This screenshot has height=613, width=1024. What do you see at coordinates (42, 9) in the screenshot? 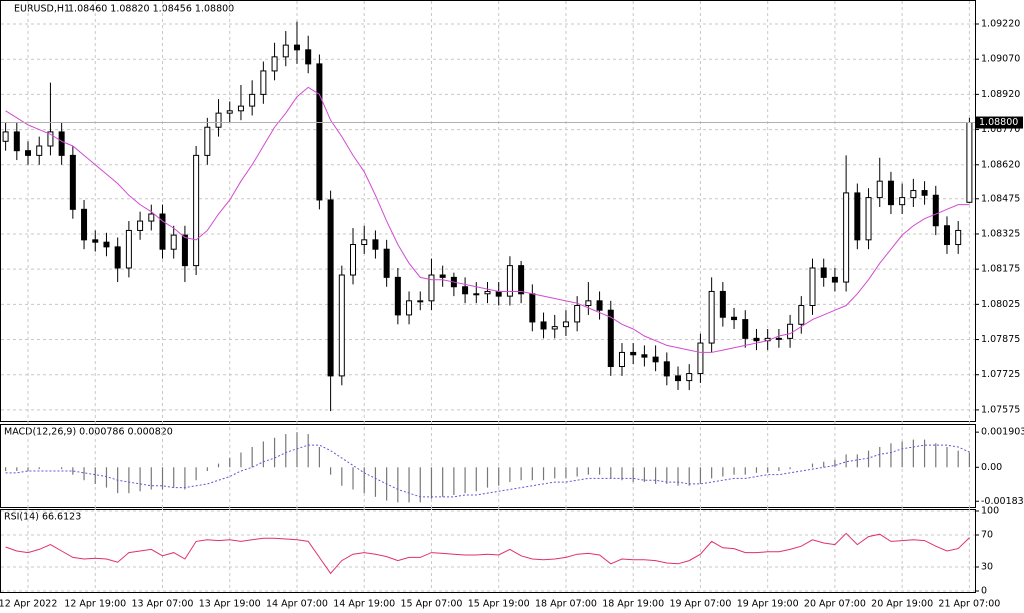
I see `symbol-label: EURUSD,H1` at bounding box center [42, 9].